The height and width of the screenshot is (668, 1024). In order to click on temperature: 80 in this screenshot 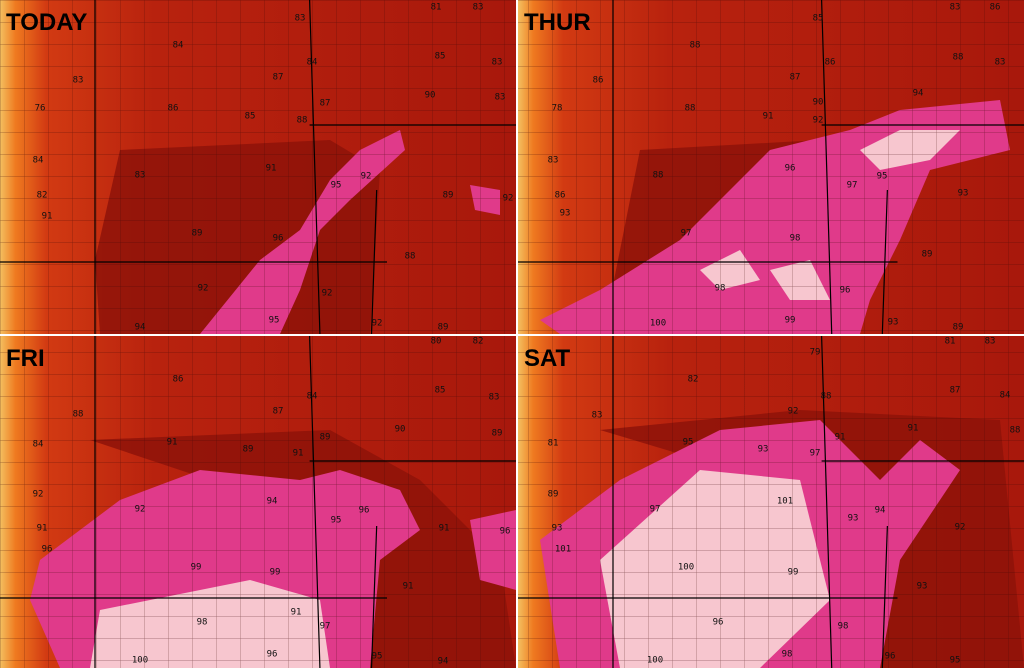, I will do `click(436, 342)`.